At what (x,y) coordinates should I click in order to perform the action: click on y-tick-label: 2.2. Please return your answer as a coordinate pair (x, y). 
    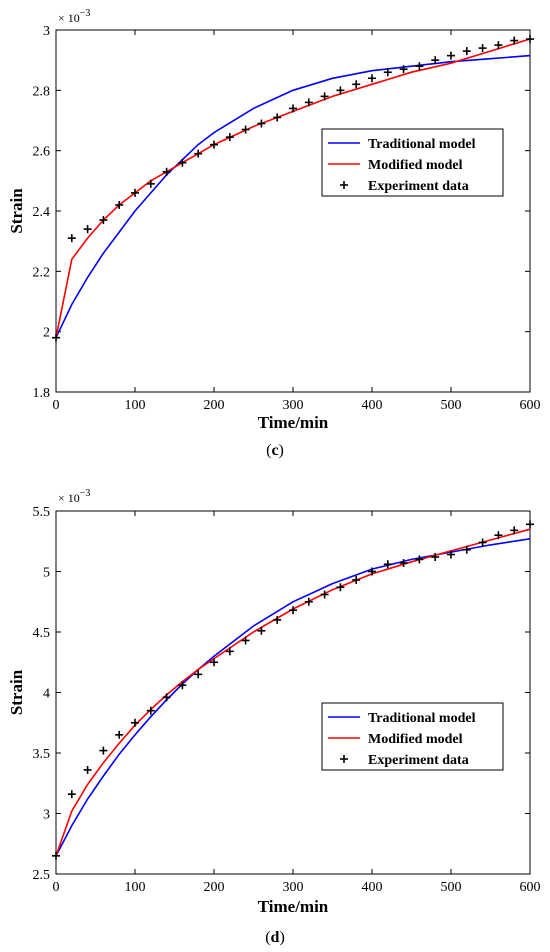
    Looking at the image, I should click on (42, 272).